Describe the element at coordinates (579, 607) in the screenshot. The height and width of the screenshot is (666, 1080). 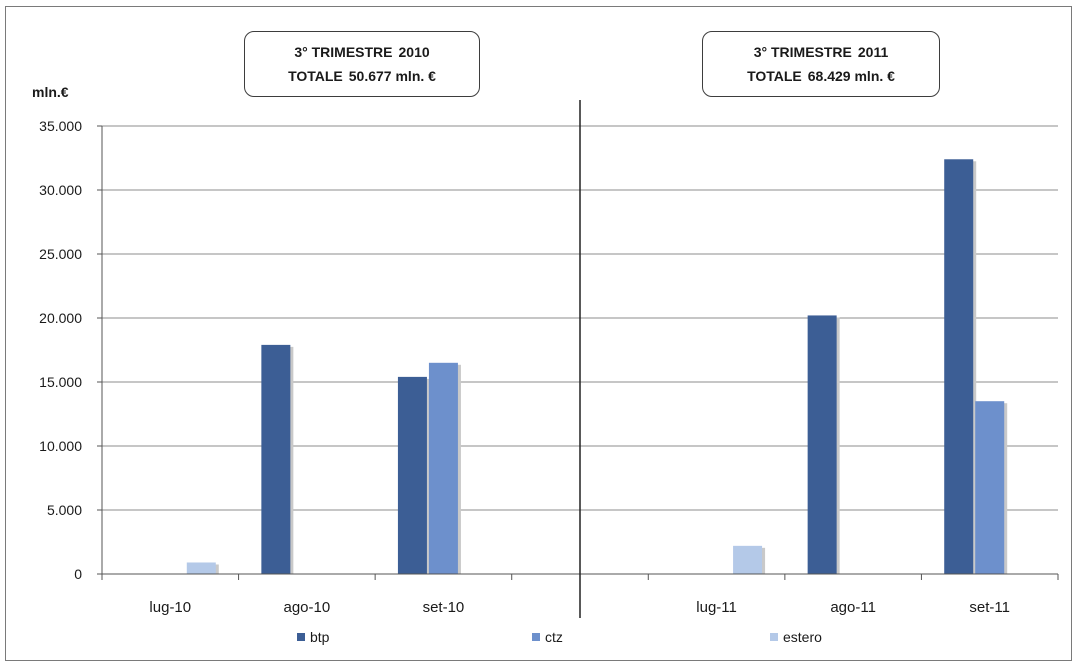
I see `x-tick-labels: lug-10 ago-10 set-10 lug-11 ago-11 set-11` at that location.